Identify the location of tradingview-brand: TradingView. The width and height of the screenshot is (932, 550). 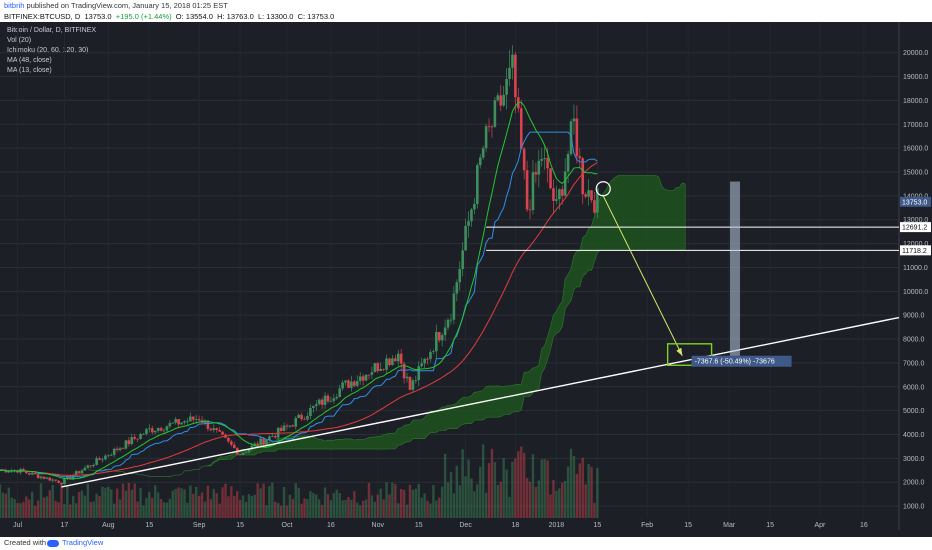
(83, 542).